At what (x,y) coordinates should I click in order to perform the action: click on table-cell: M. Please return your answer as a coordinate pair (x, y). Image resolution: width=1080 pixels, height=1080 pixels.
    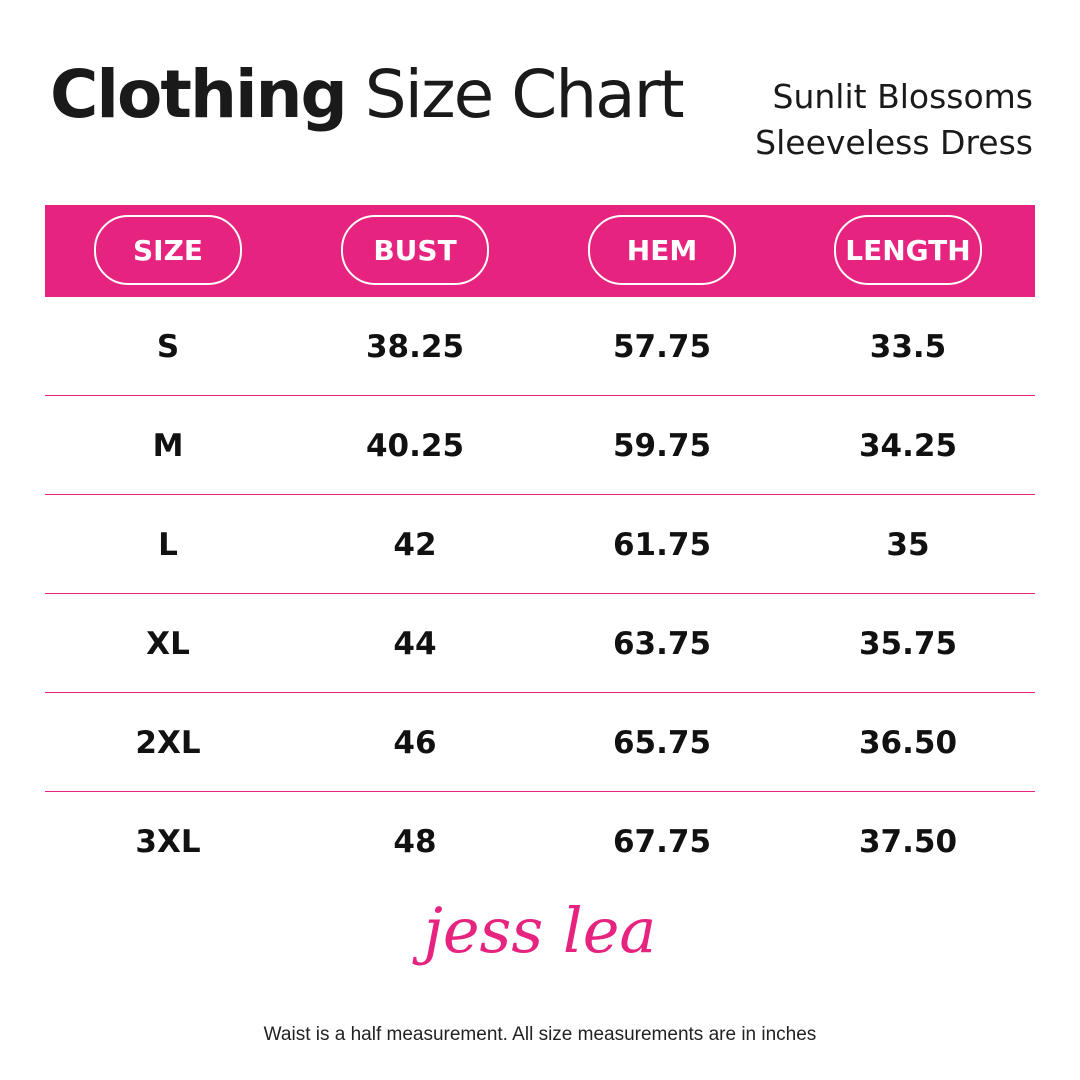
    Looking at the image, I should click on (168, 445).